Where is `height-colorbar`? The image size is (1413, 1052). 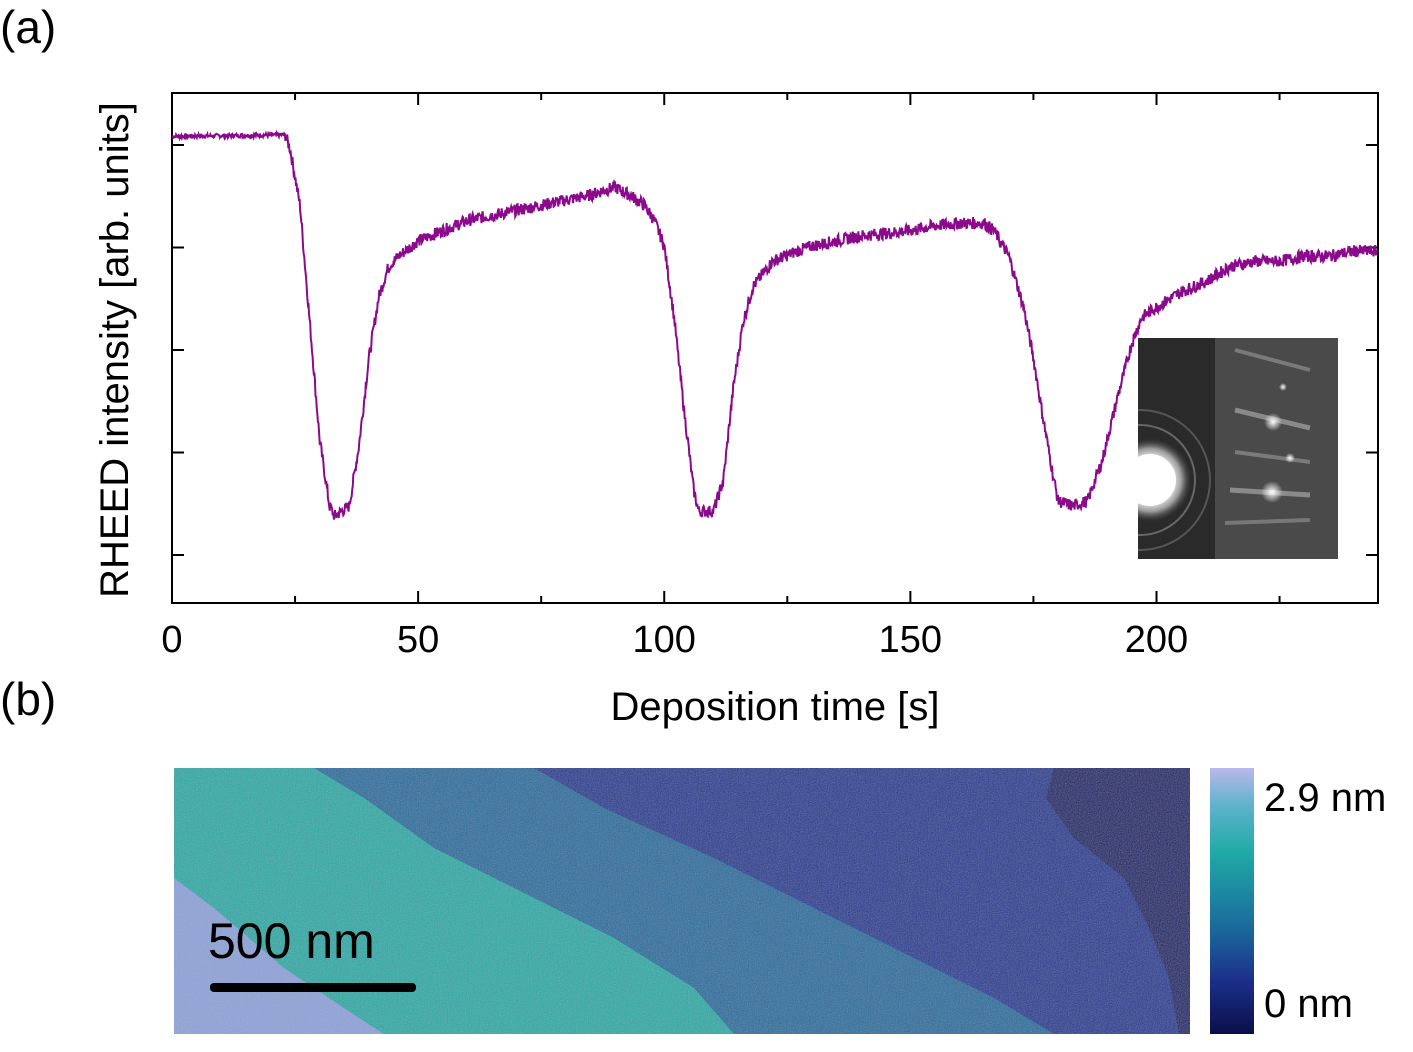 height-colorbar is located at coordinates (1232, 901).